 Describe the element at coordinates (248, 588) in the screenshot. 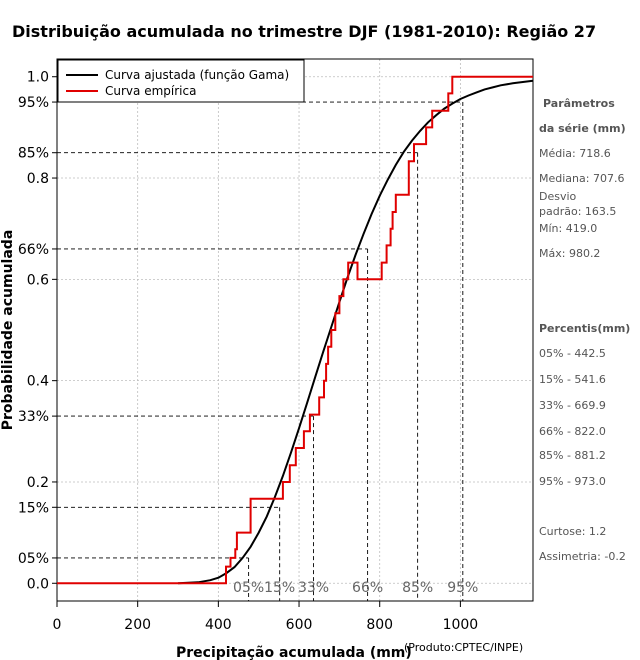

I see `guide-label-05%: 05%` at that location.